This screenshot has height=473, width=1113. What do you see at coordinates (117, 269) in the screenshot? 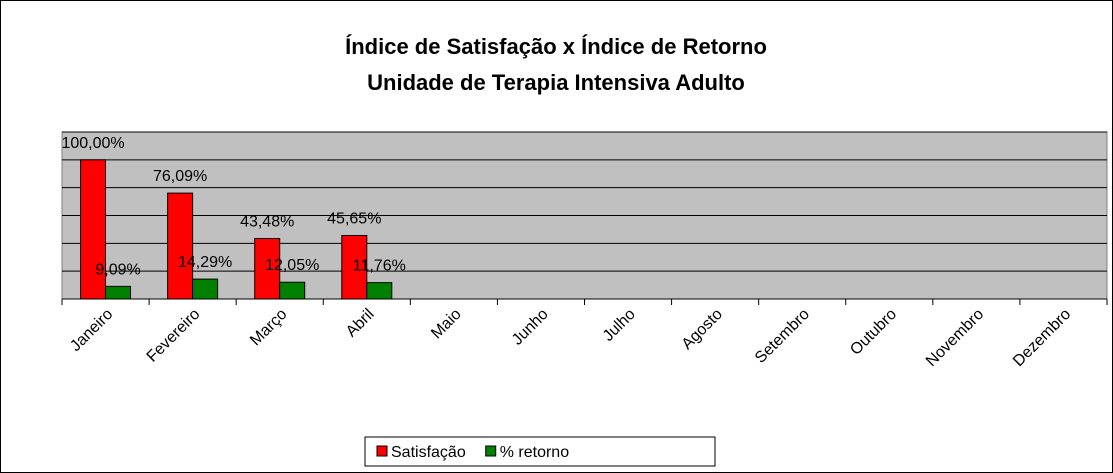
I see `data-label: 9,09%` at bounding box center [117, 269].